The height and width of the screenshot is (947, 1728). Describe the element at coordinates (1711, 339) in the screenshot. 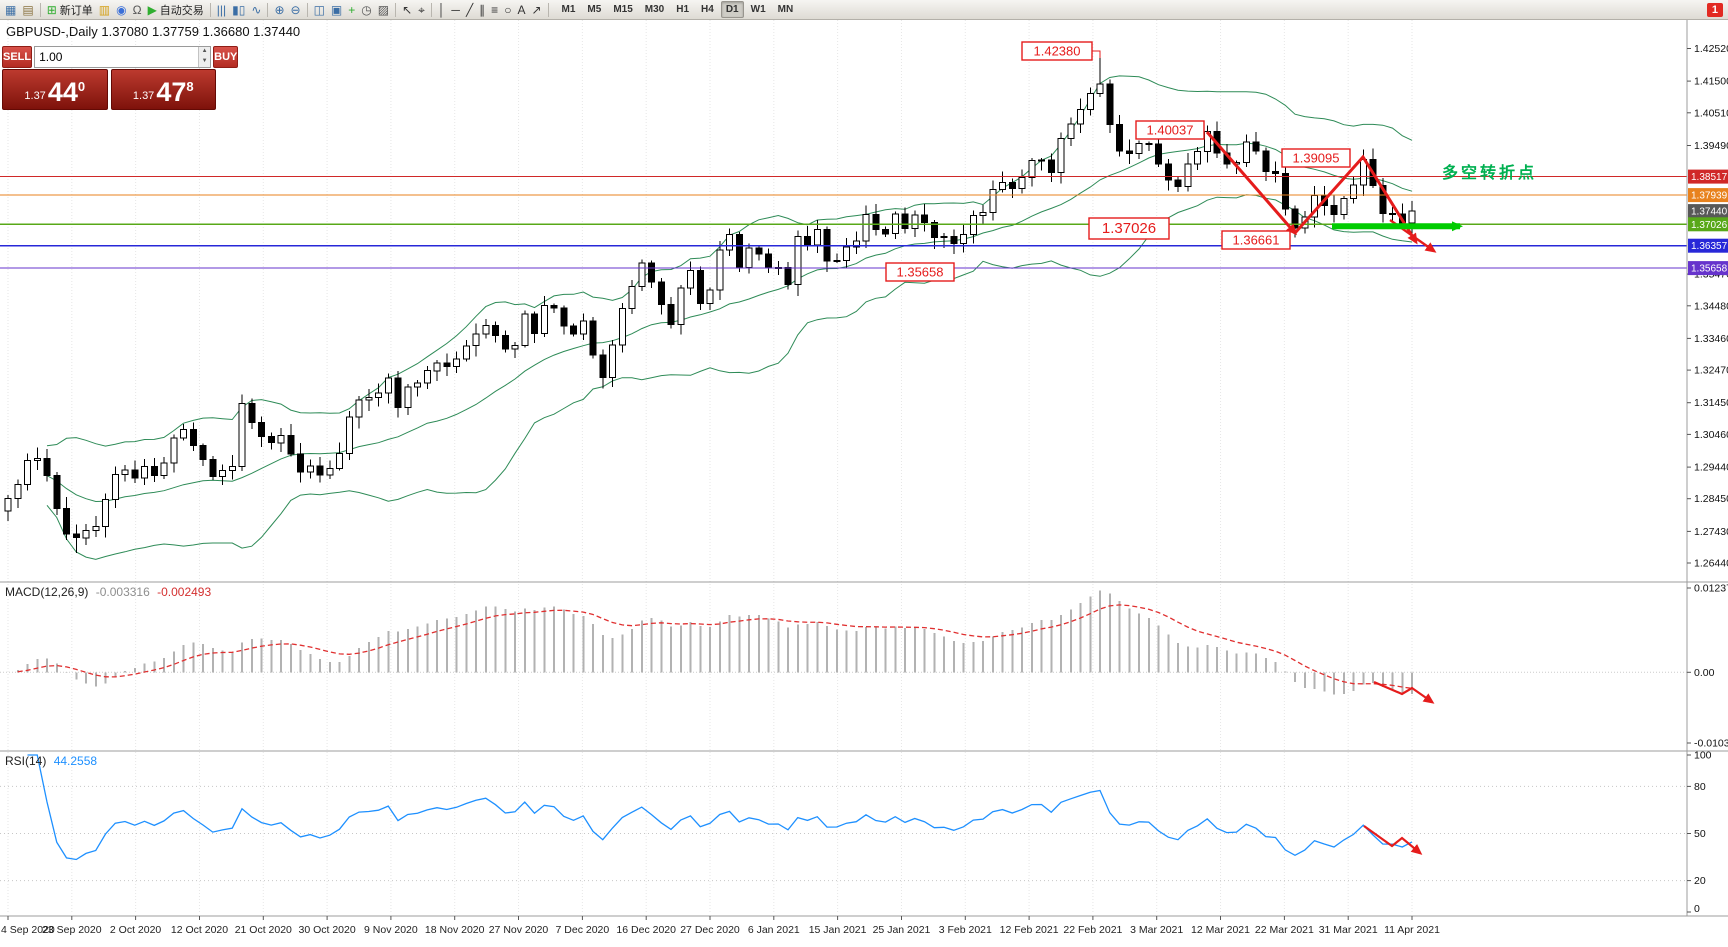

I see `svg-text: 1.33460` at that location.